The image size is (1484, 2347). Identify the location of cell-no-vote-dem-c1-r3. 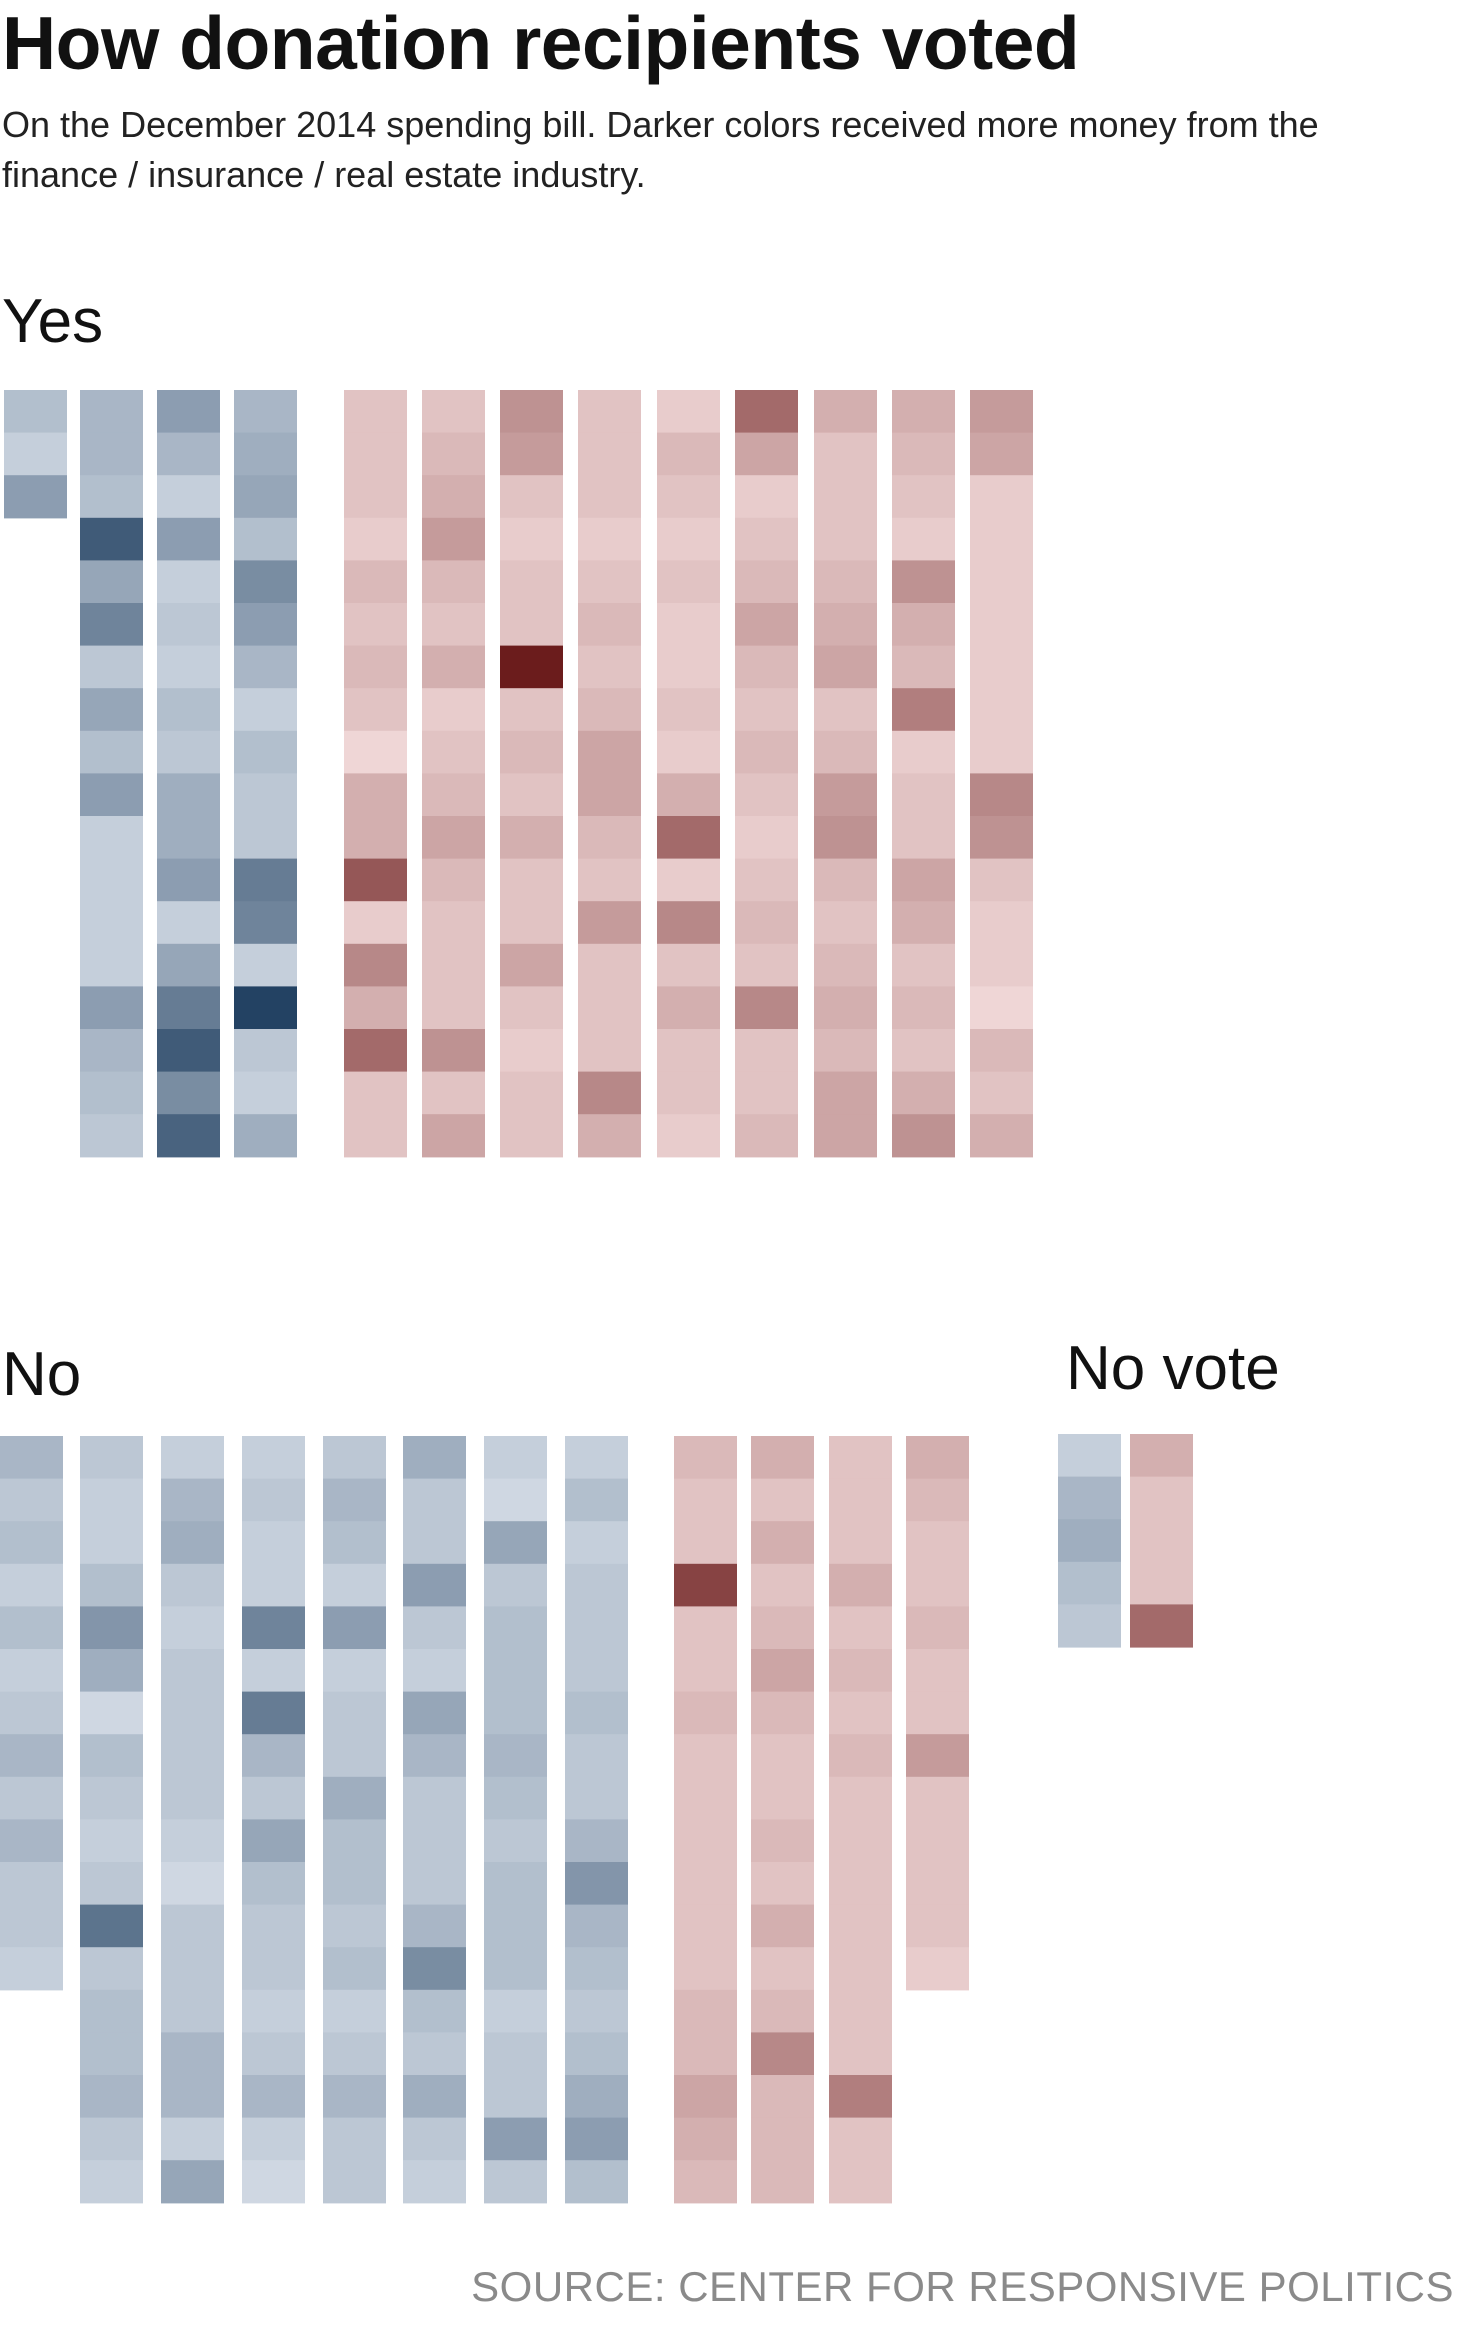
(1089, 1541).